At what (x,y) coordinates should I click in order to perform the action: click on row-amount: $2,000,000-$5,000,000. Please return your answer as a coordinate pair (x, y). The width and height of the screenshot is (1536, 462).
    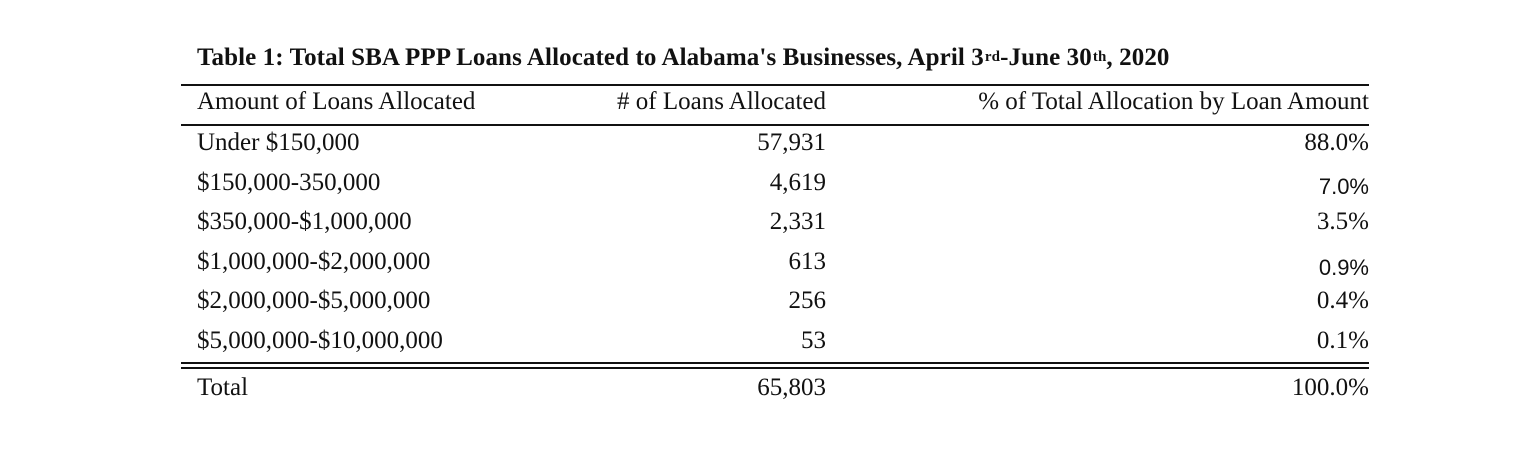
    Looking at the image, I should click on (314, 300).